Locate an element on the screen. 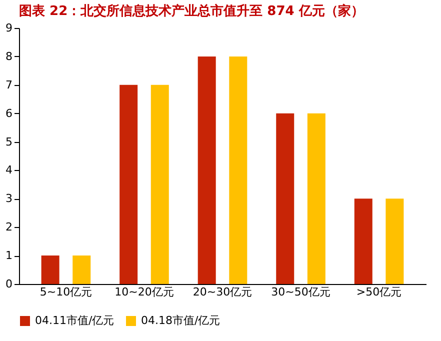 Image resolution: width=441 pixels, height=341 pixels. legend-label: 04.11市值/亿元 is located at coordinates (74, 320).